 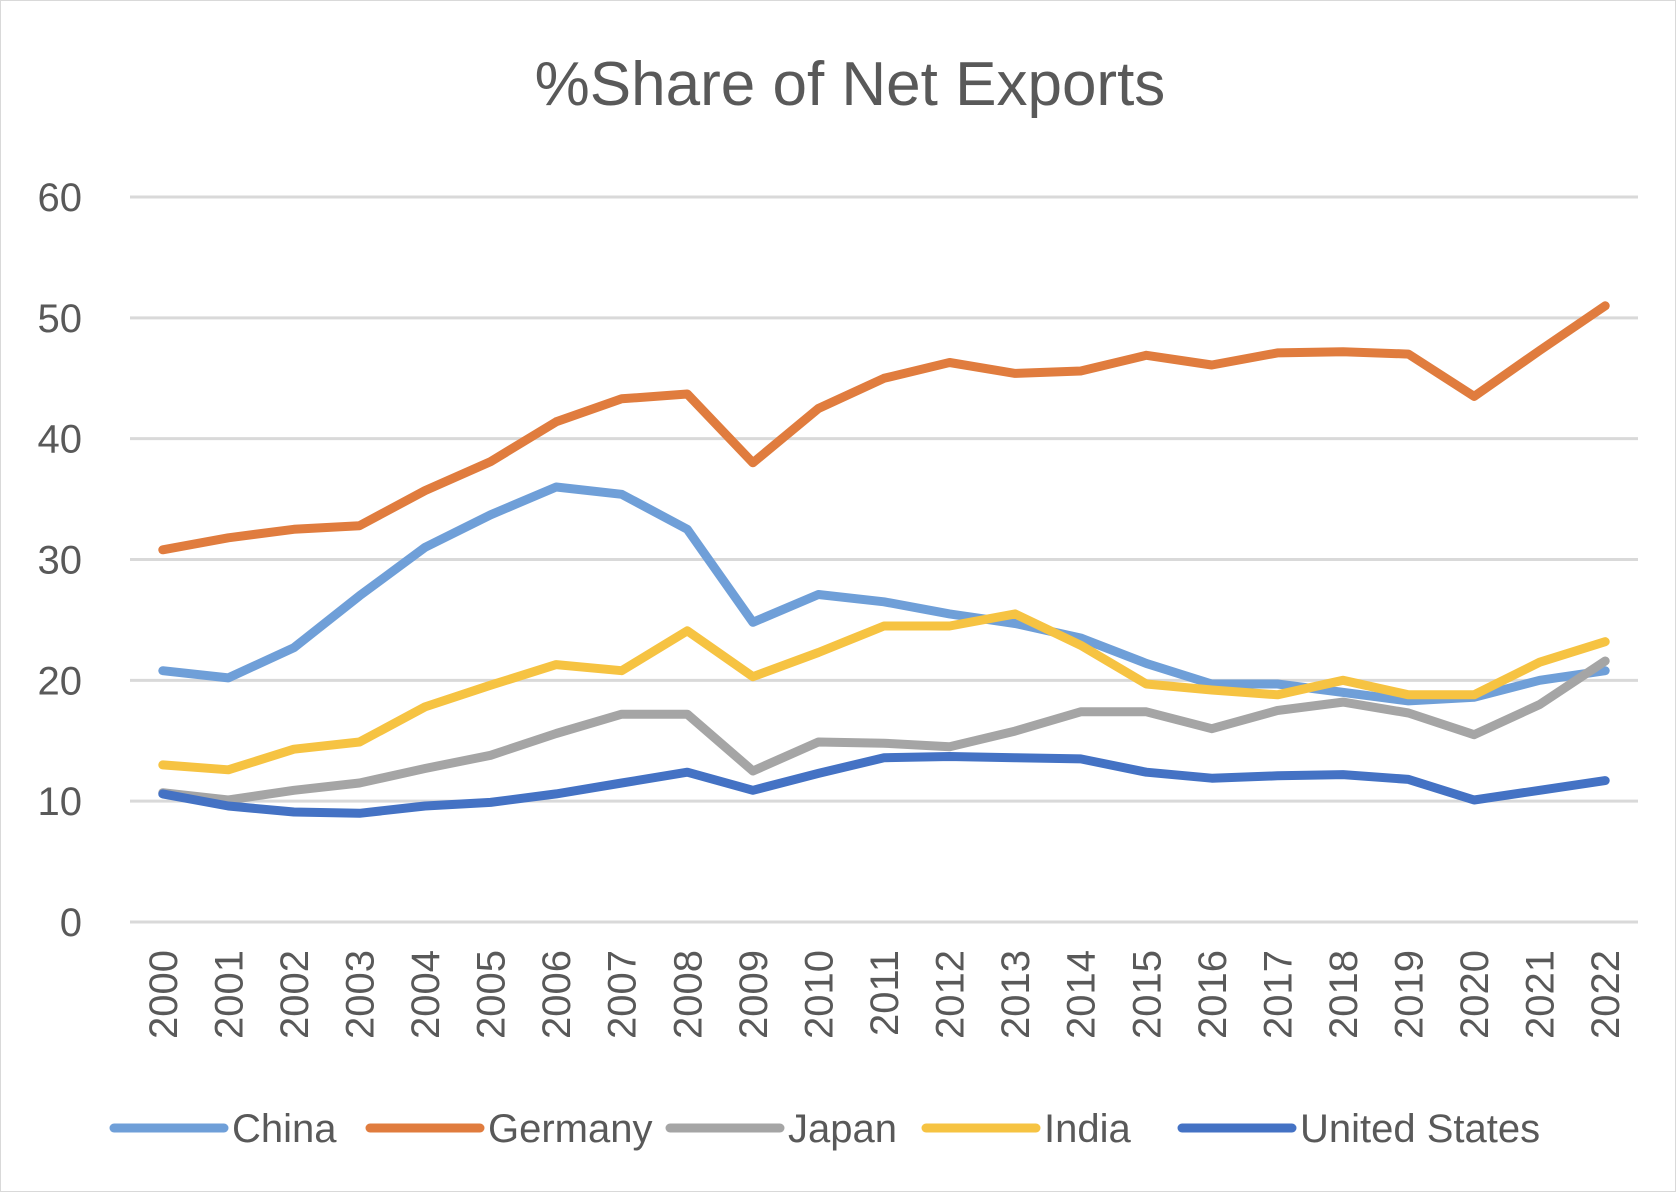 I want to click on x-tick-label: 2007, so click(x=623, y=994).